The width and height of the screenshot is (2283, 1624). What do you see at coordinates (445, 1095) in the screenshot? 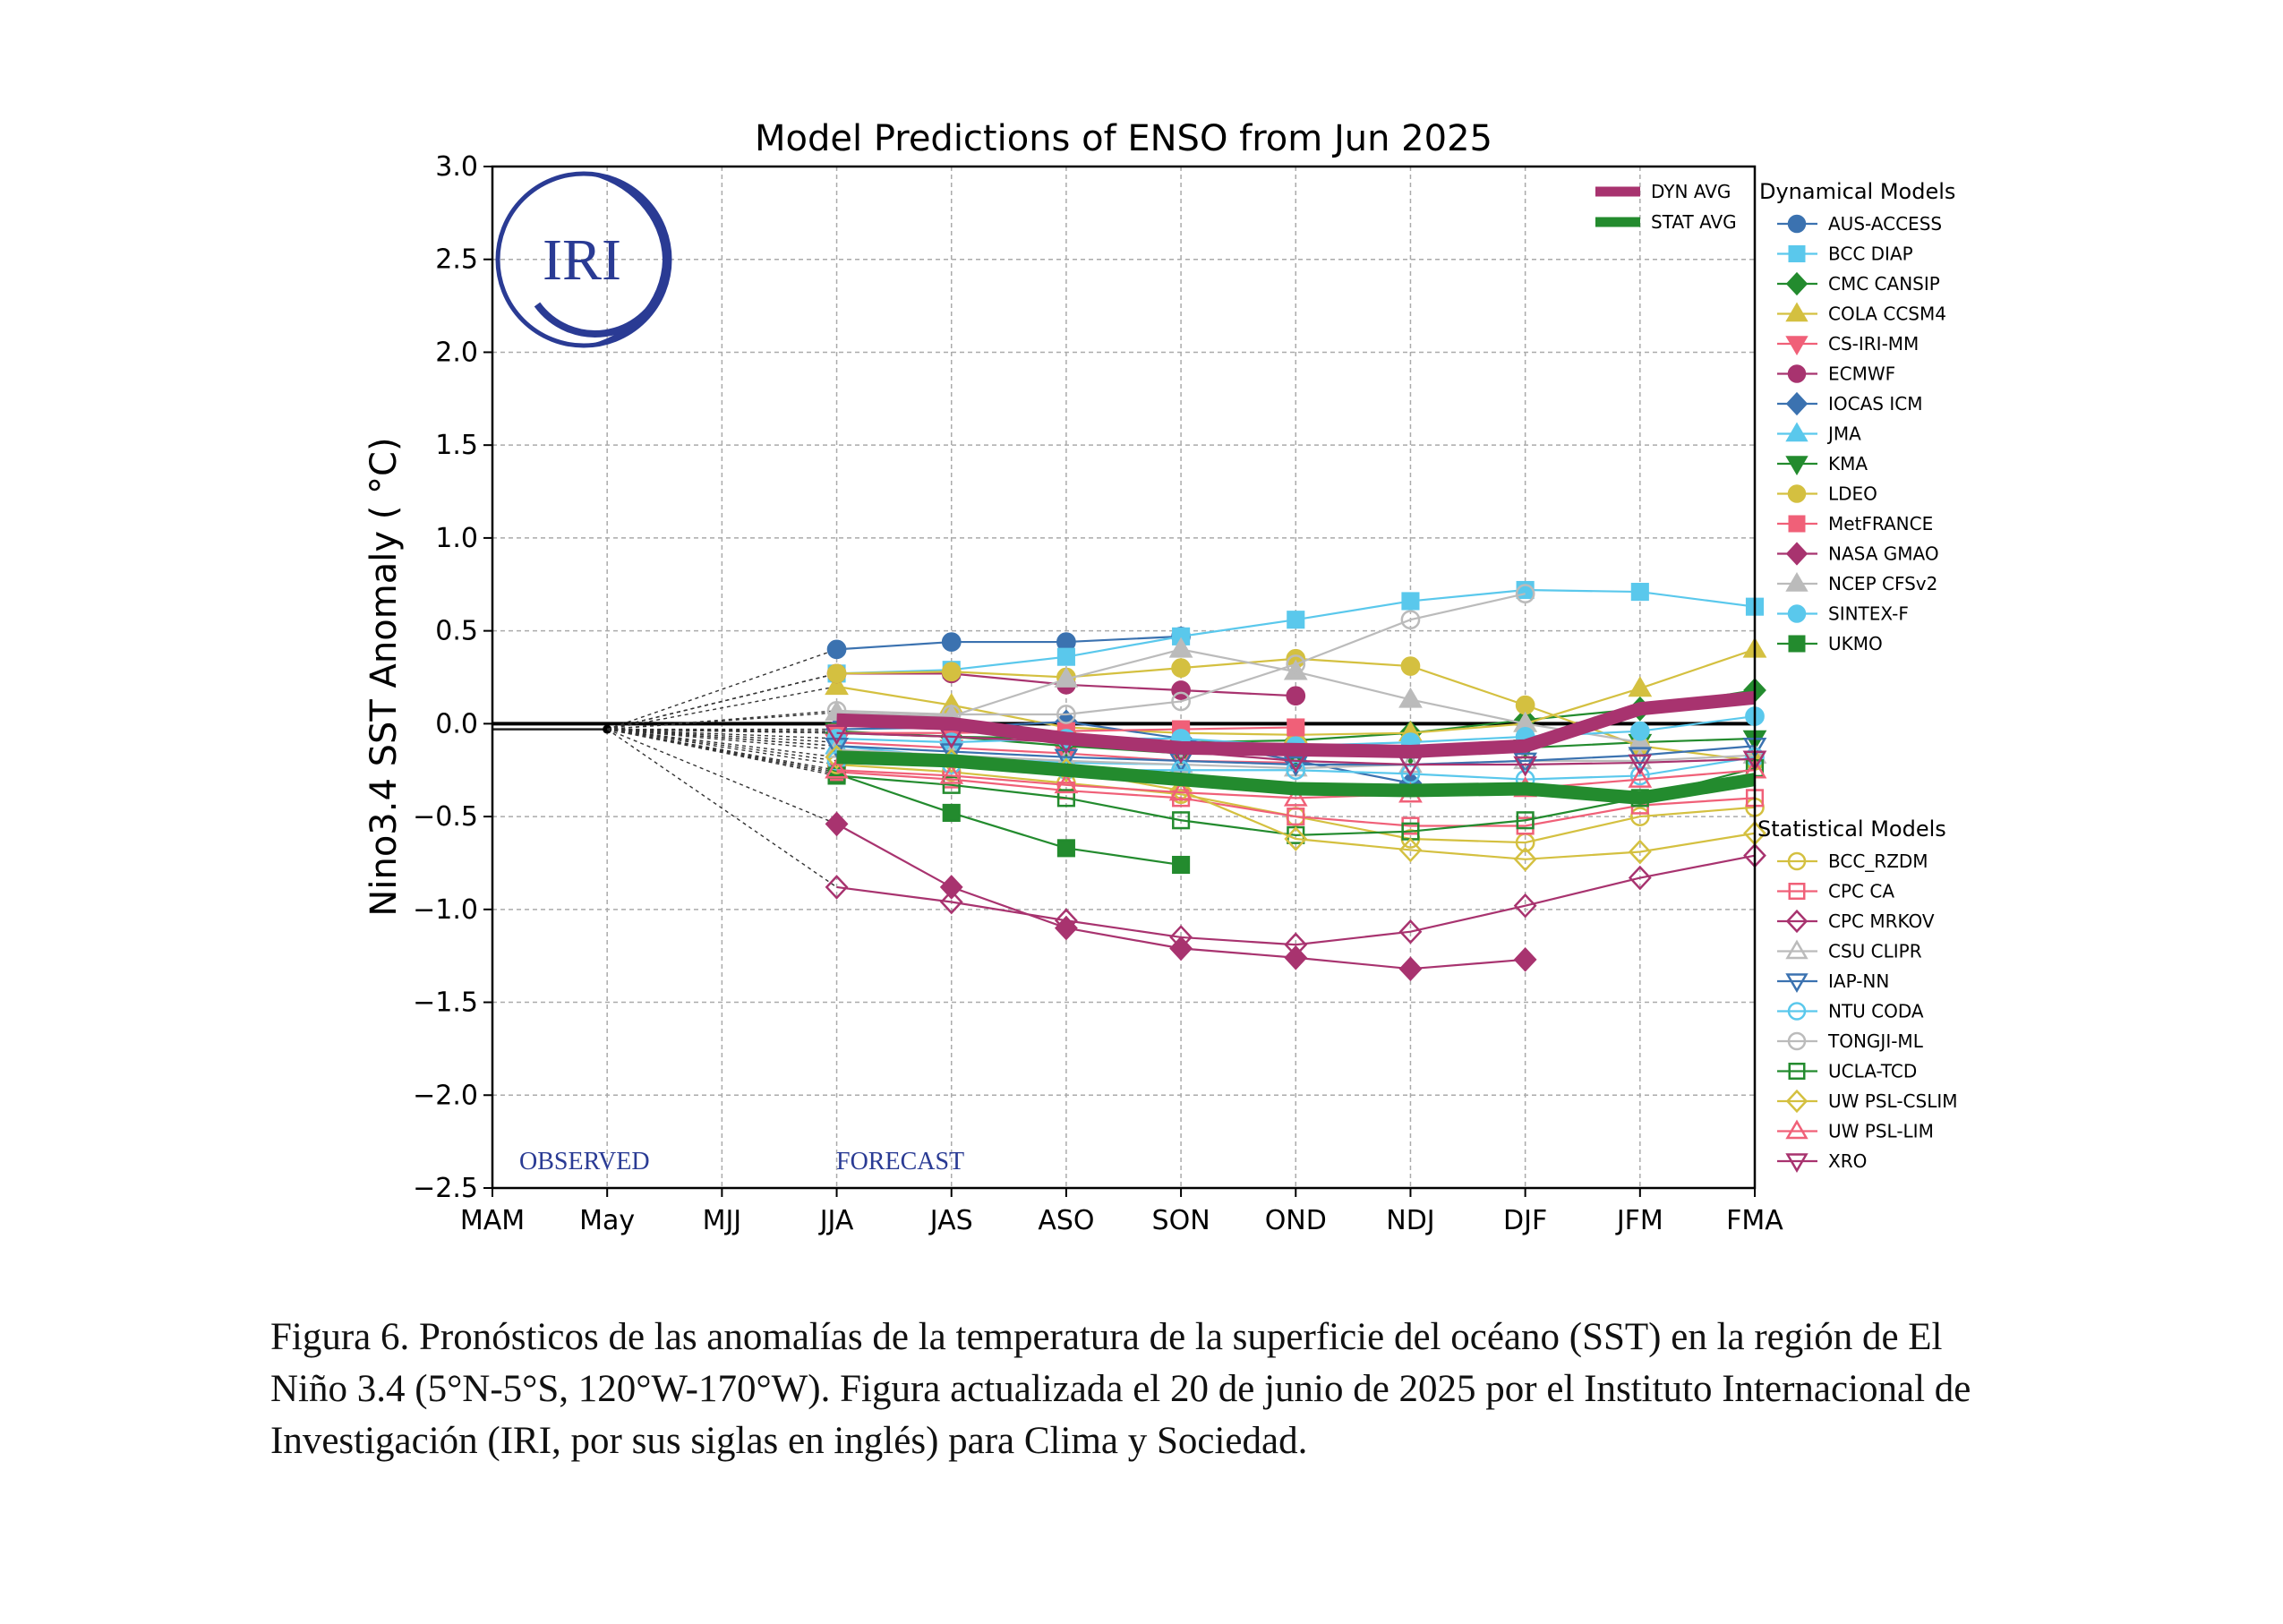
I see `y-tick-label: −2.0` at bounding box center [445, 1095].